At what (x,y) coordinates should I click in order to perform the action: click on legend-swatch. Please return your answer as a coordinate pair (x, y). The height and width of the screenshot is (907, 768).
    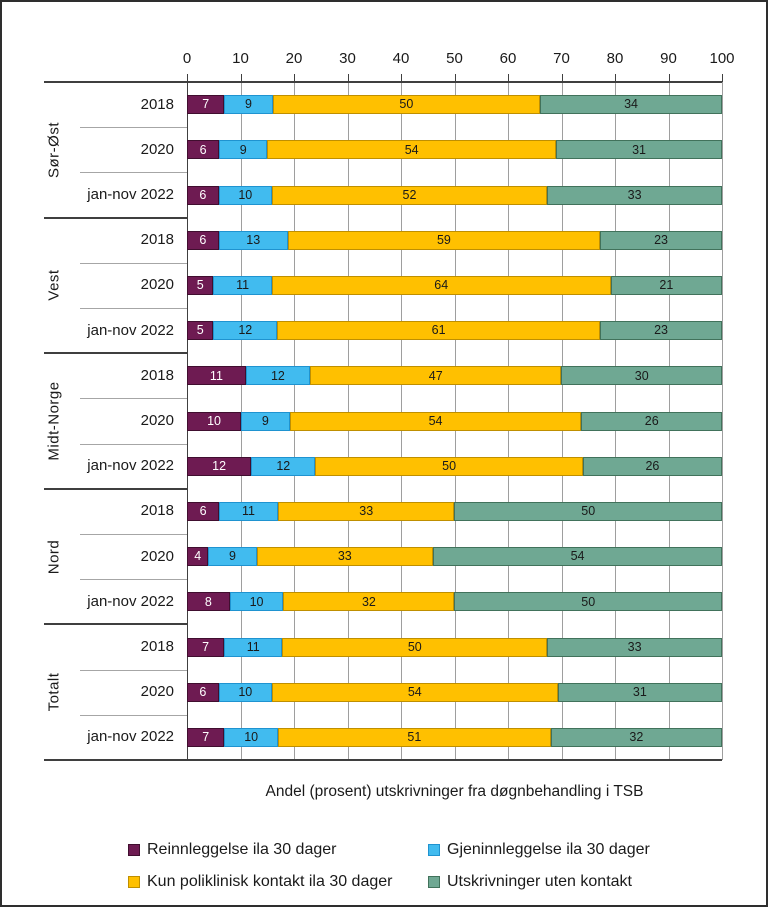
    Looking at the image, I should click on (134, 850).